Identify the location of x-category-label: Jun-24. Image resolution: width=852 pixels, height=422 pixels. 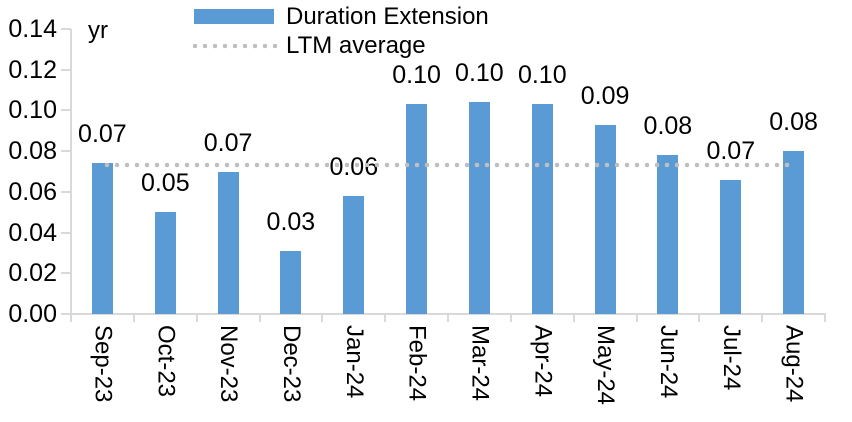
(668, 362).